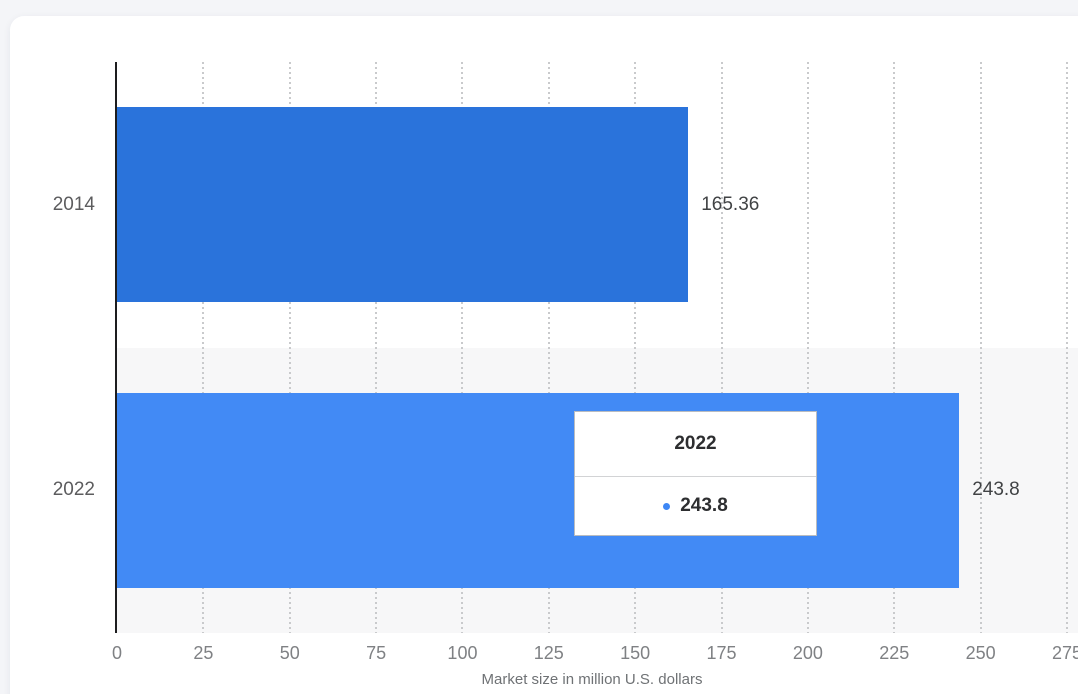 This screenshot has height=694, width=1078. I want to click on bar-value-label-2022: 243.8, so click(996, 490).